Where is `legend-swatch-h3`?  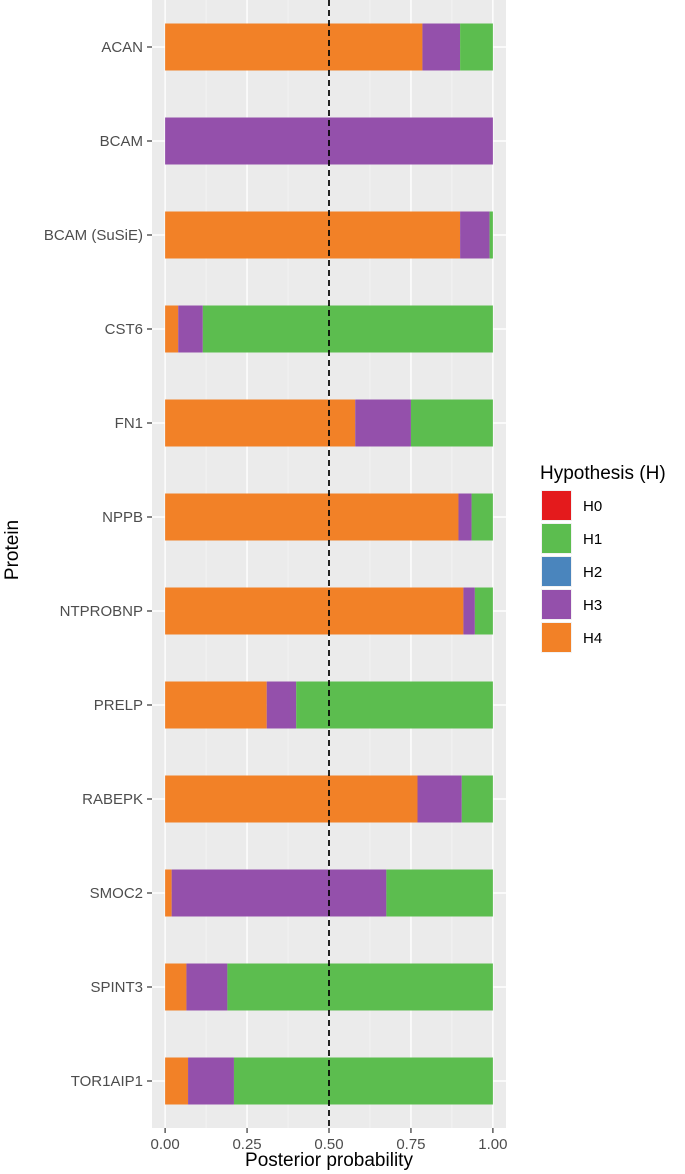 legend-swatch-h3 is located at coordinates (556, 604).